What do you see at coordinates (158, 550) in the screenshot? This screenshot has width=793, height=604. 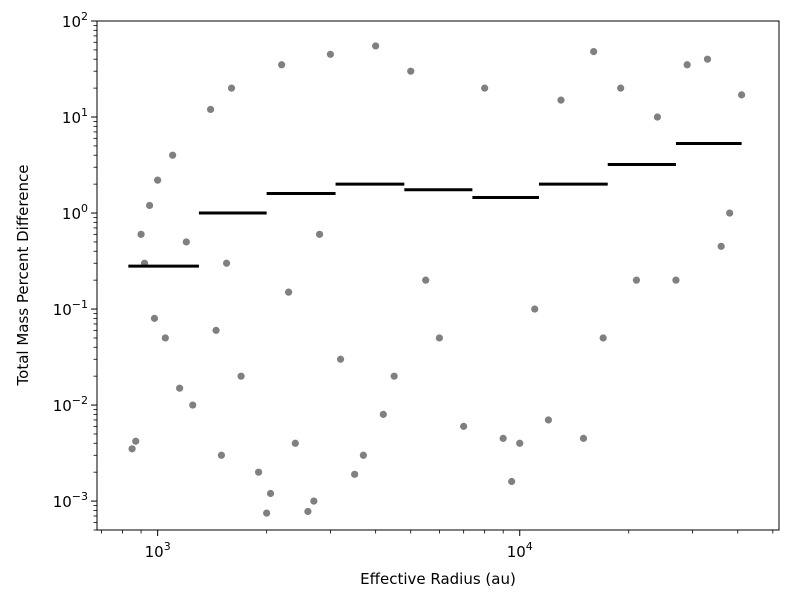 I see `x-tick-label: 10³` at bounding box center [158, 550].